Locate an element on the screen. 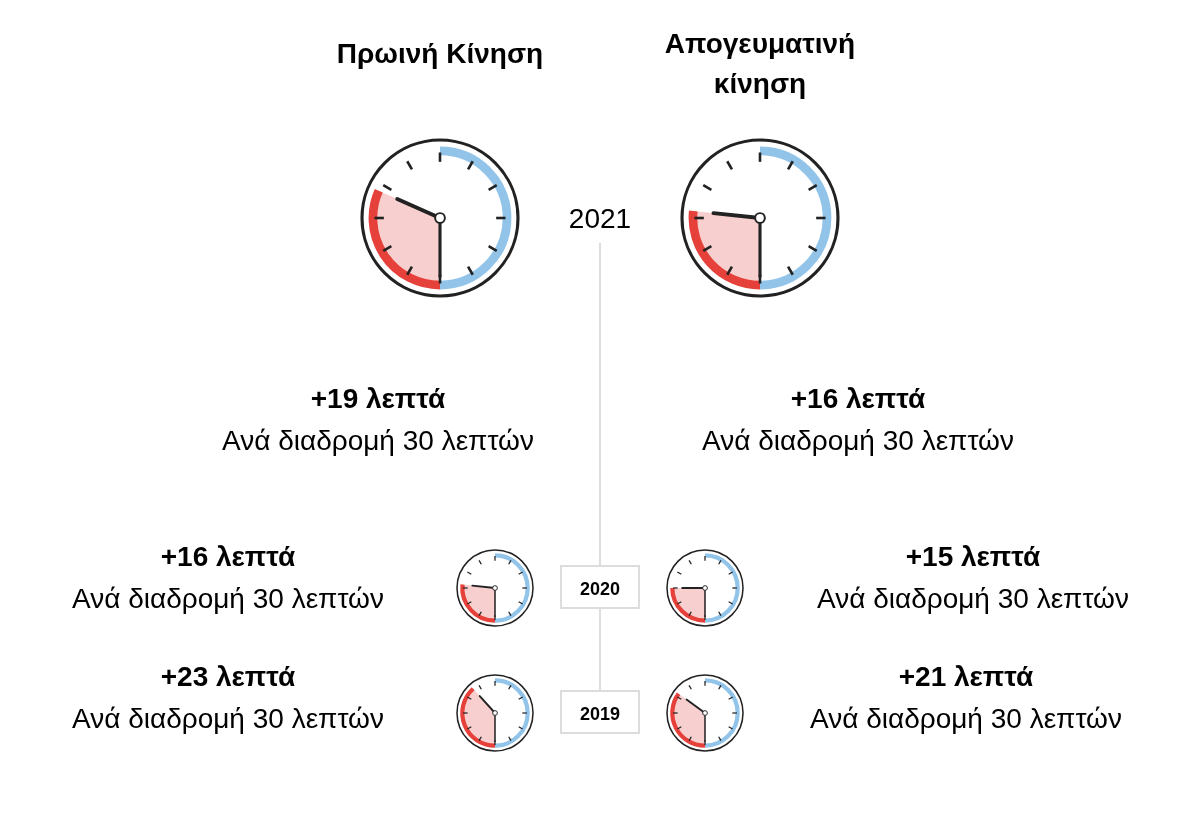  category-label: Απογευματινή κίνηση is located at coordinates (760, 63).